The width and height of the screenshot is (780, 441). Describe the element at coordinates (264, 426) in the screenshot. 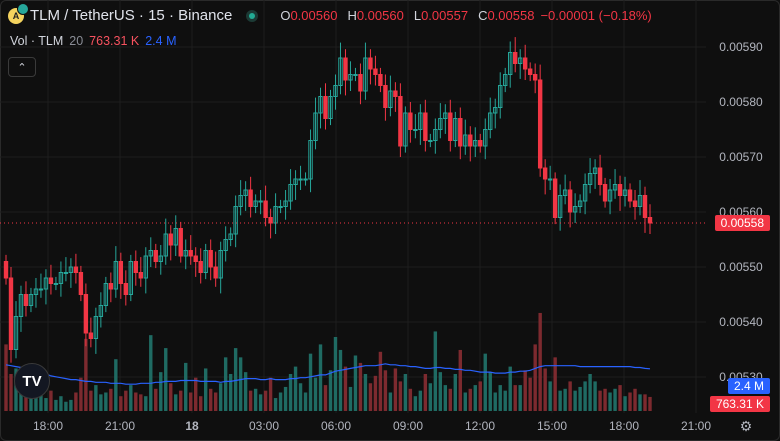

I see `time-tick-label: 03:00` at that location.